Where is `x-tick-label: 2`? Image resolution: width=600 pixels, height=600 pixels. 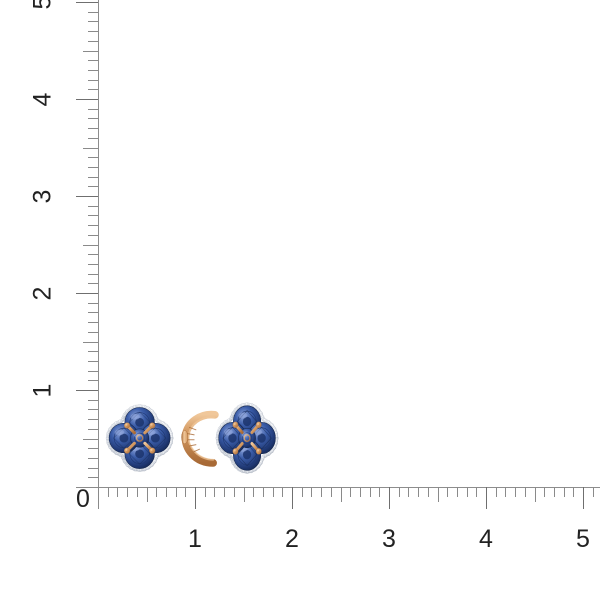 x-tick-label: 2 is located at coordinates (292, 539).